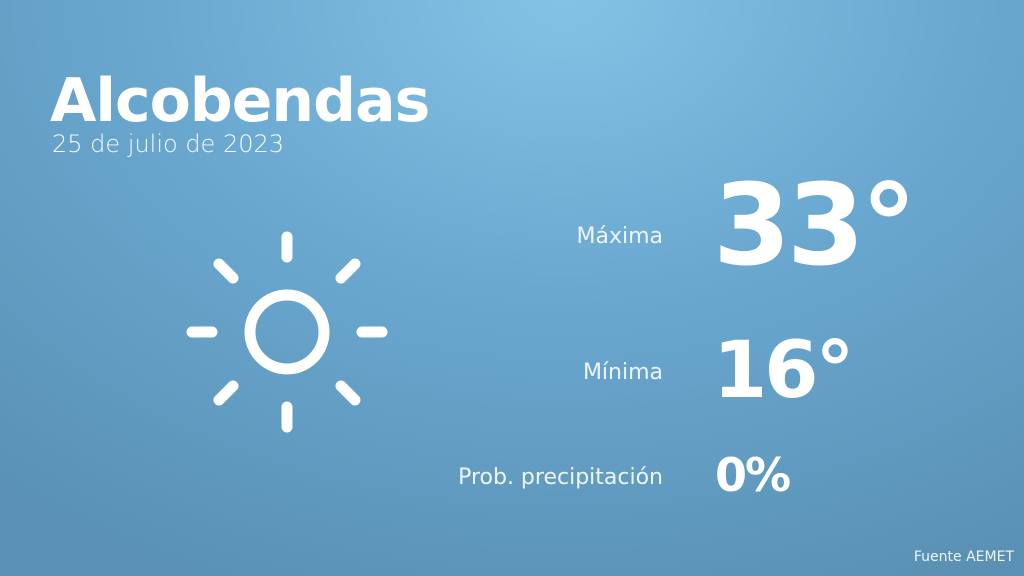 The width and height of the screenshot is (1024, 576). Describe the element at coordinates (784, 371) in the screenshot. I see `min-temp-value: 16°` at that location.